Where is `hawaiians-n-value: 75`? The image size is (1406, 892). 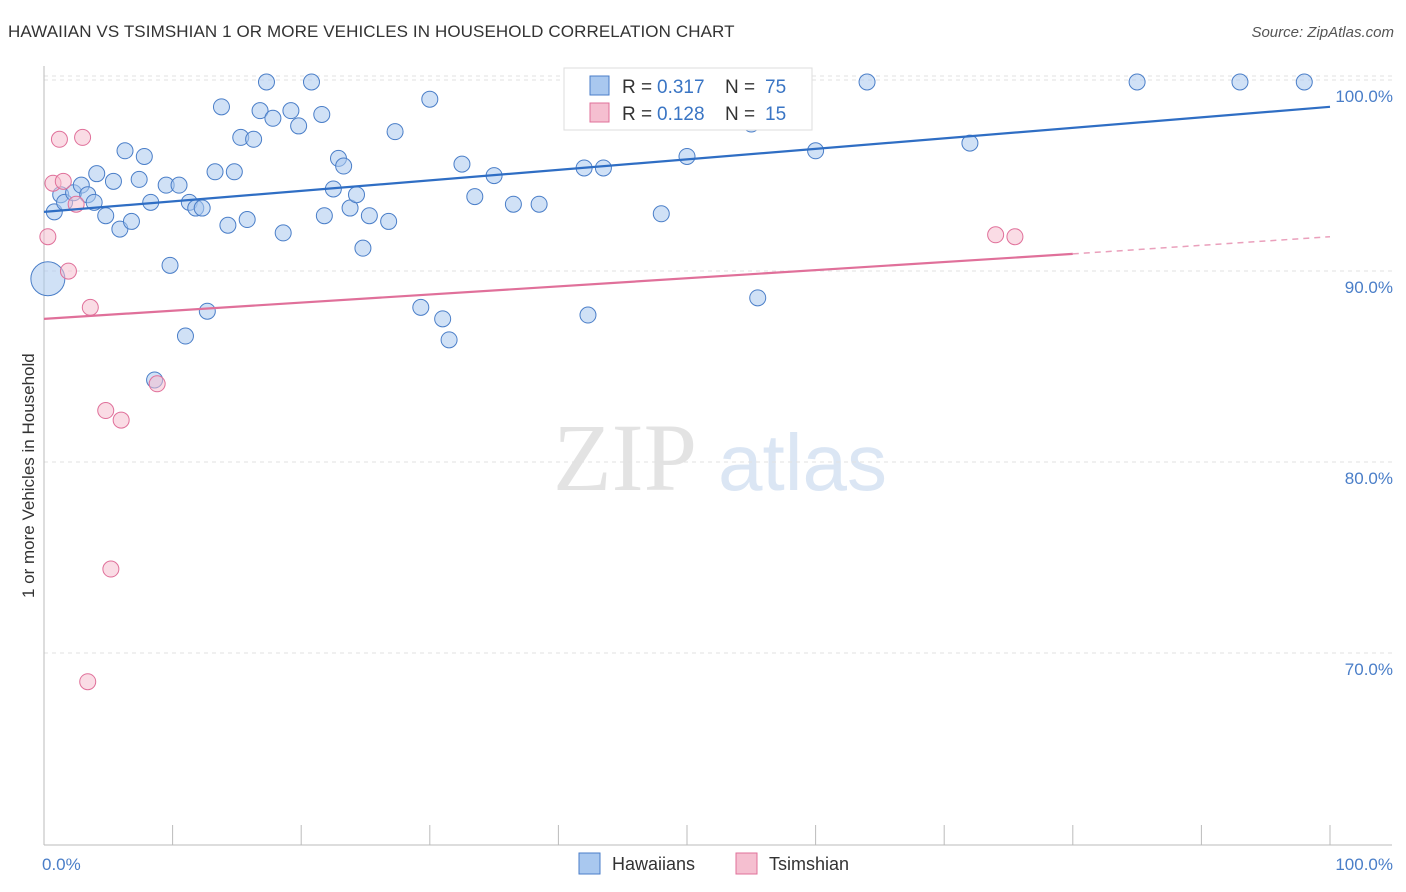
hawaiians-n-value: 75 is located at coordinates (775, 87).